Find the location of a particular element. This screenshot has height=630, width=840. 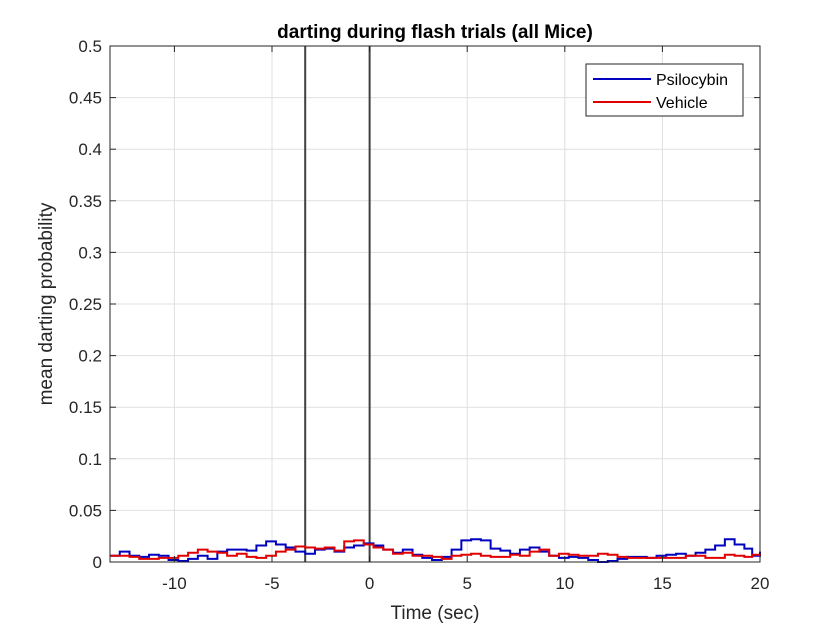

y-tick-label: 0.3 is located at coordinates (90, 252).